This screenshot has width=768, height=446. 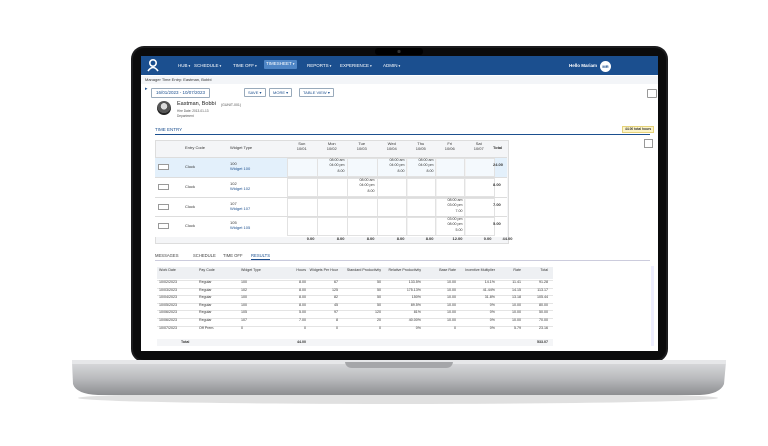 I want to click on toolbar-button: MORE, so click(x=281, y=92).